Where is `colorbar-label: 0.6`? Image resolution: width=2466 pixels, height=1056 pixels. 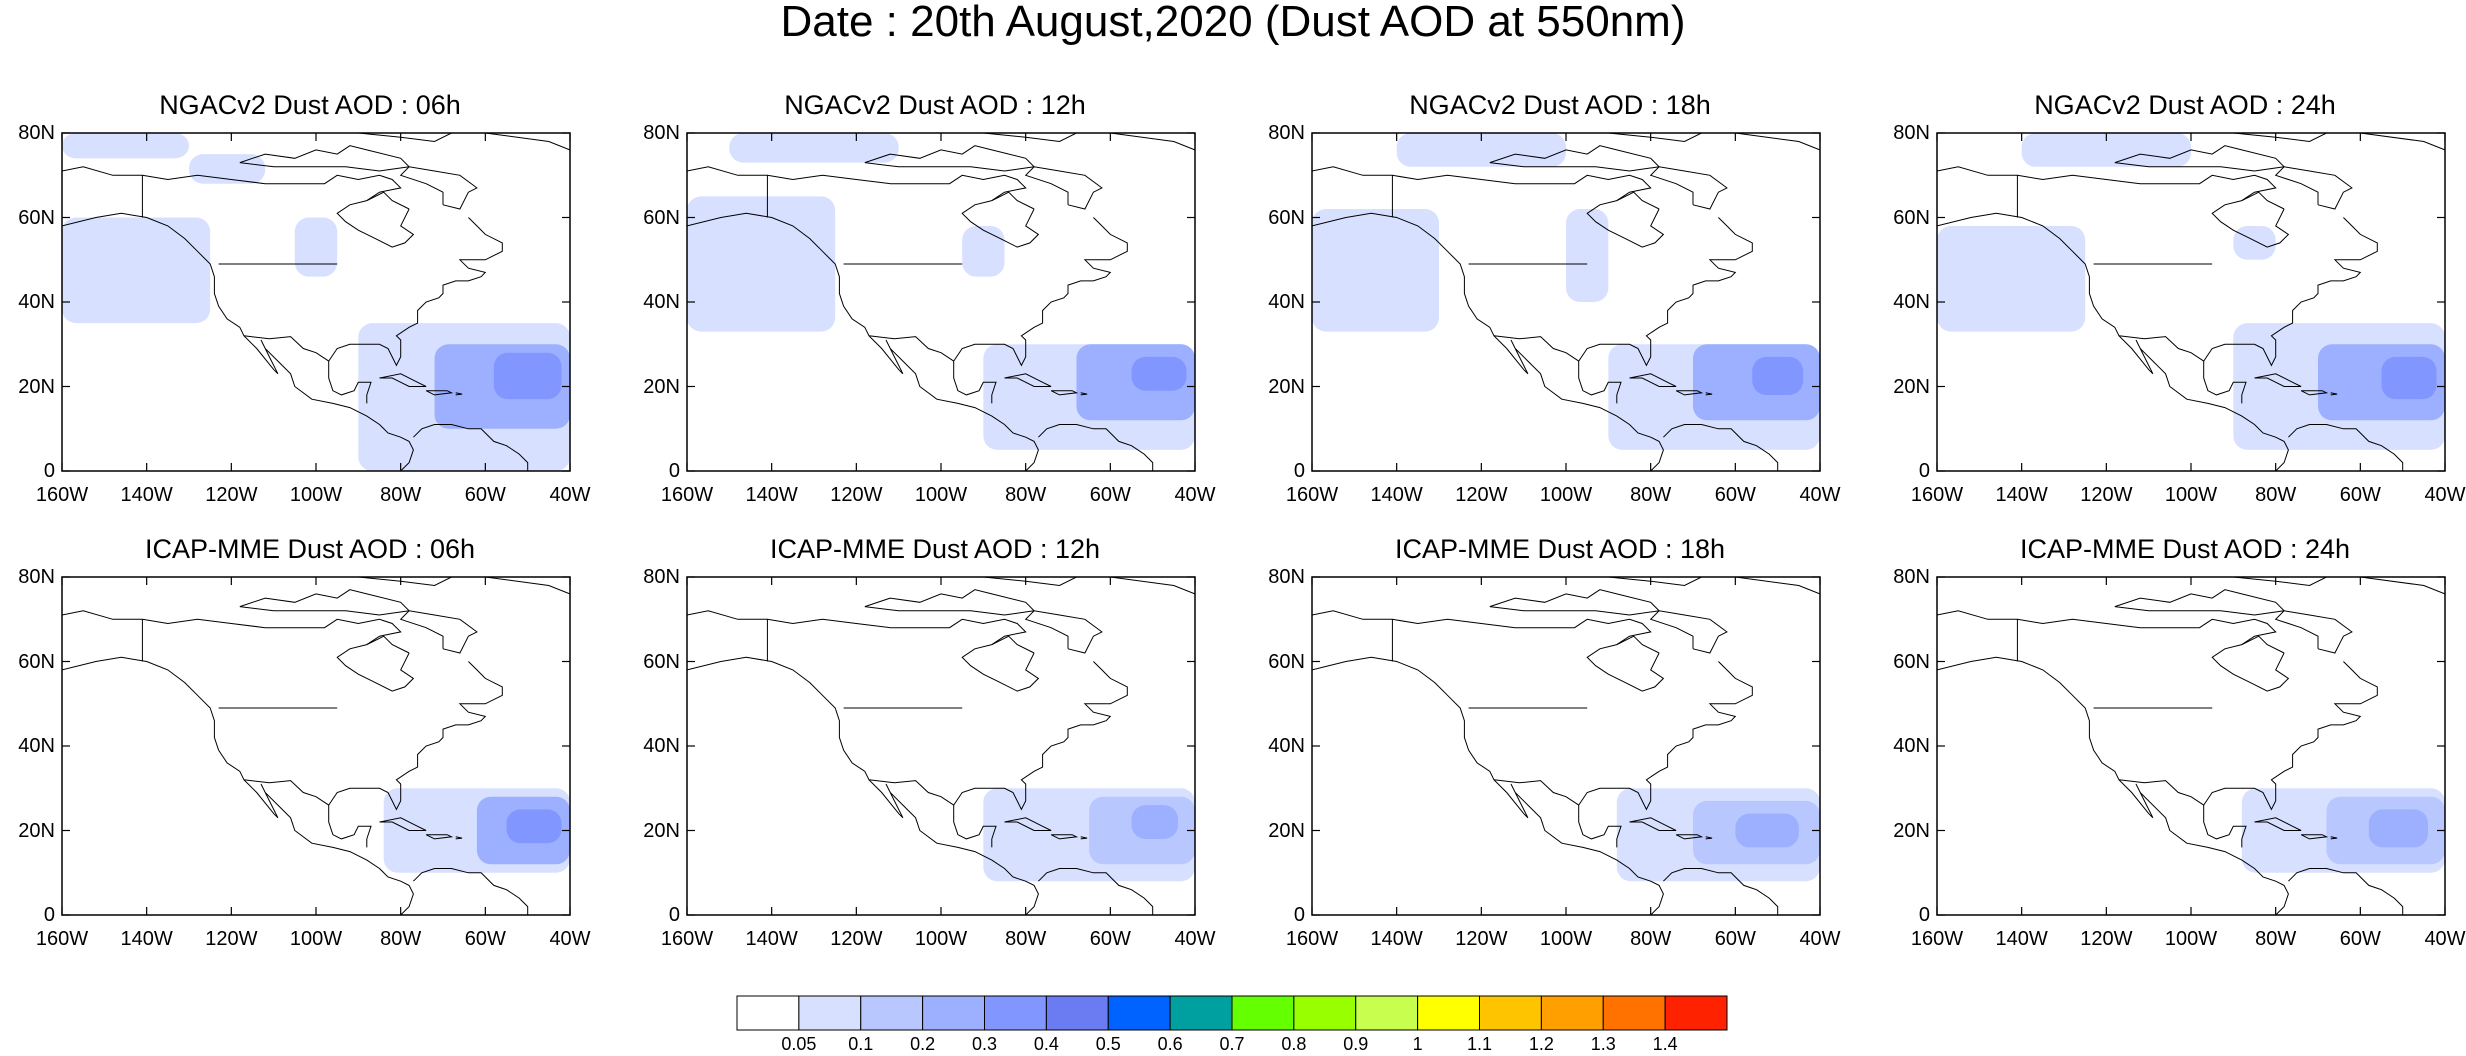
colorbar-label: 0.6 is located at coordinates (1170, 1044).